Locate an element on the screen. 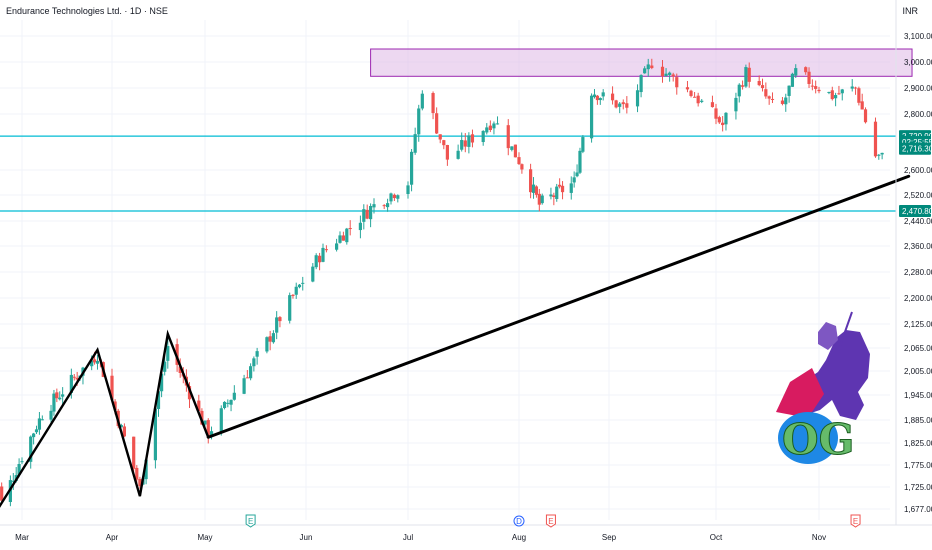 The width and height of the screenshot is (932, 550). x-tick-label: Mar is located at coordinates (22, 537).